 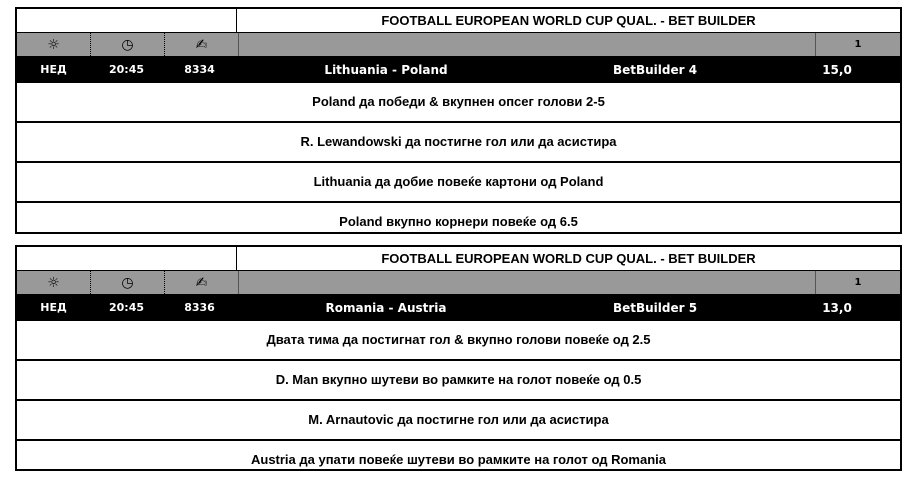 What do you see at coordinates (386, 70) in the screenshot?
I see `match-name: Lithuania - Poland` at bounding box center [386, 70].